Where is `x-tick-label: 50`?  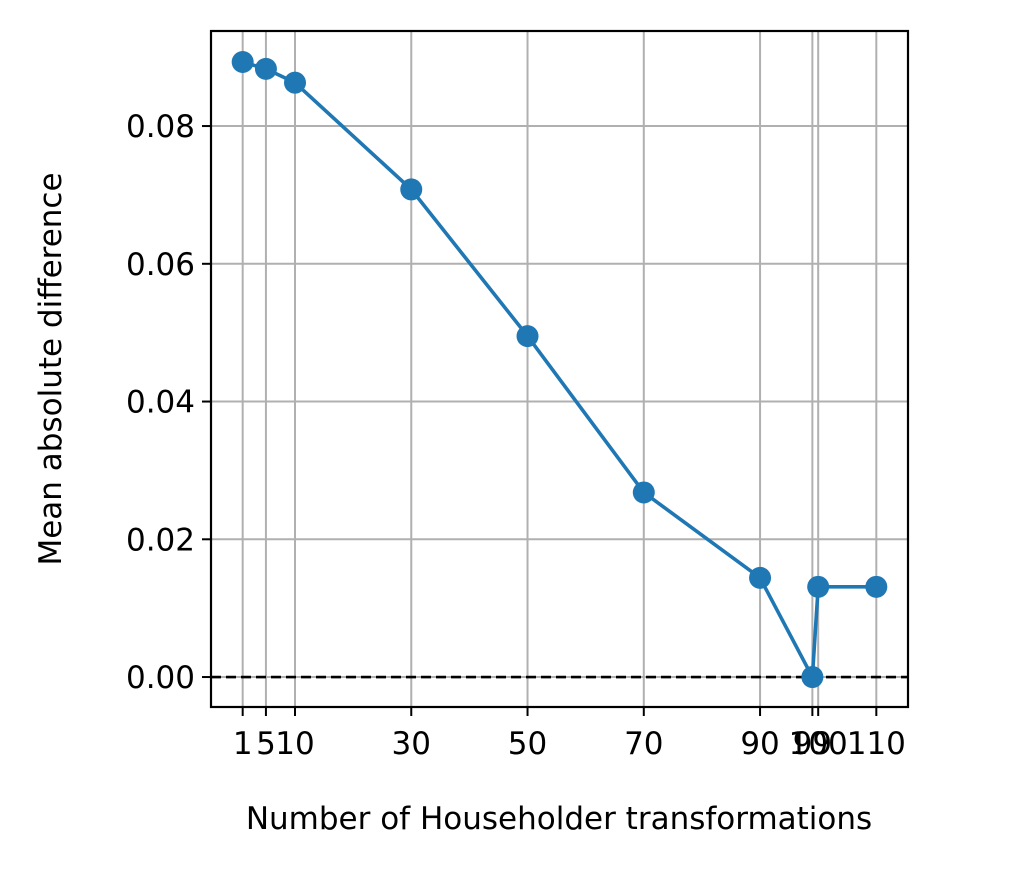 x-tick-label: 50 is located at coordinates (527, 744).